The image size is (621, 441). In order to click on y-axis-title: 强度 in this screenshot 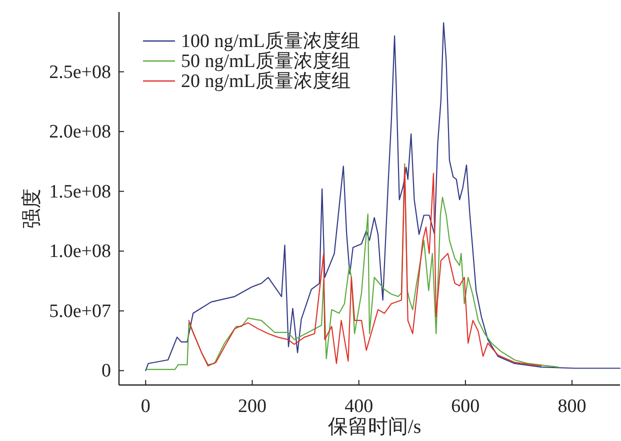, I will do `click(32, 208)`.